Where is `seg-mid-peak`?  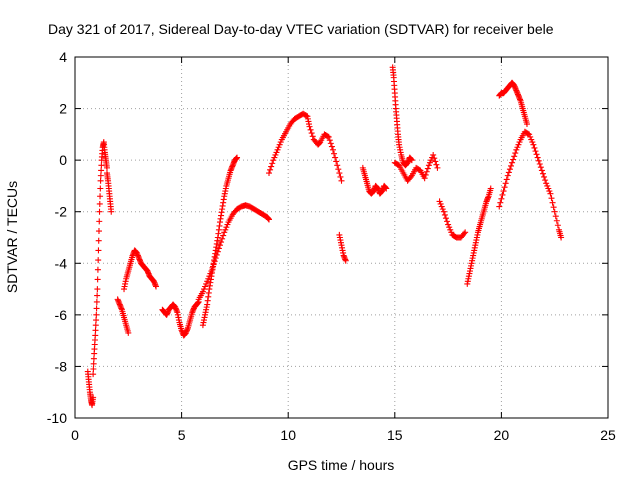
seg-mid-peak is located at coordinates (305, 147).